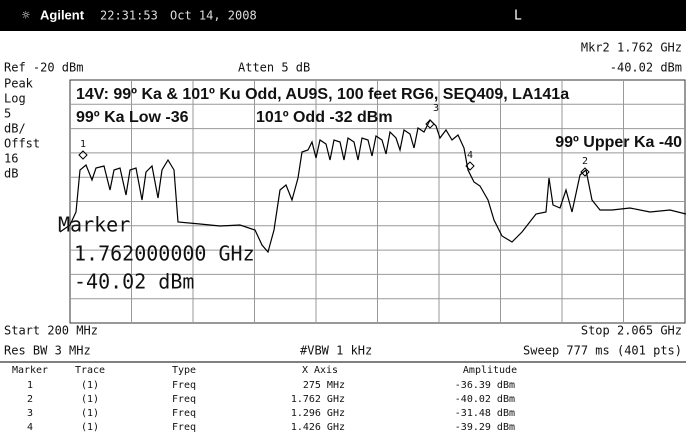 The image size is (686, 437). I want to click on side-label: 5, so click(7, 114).